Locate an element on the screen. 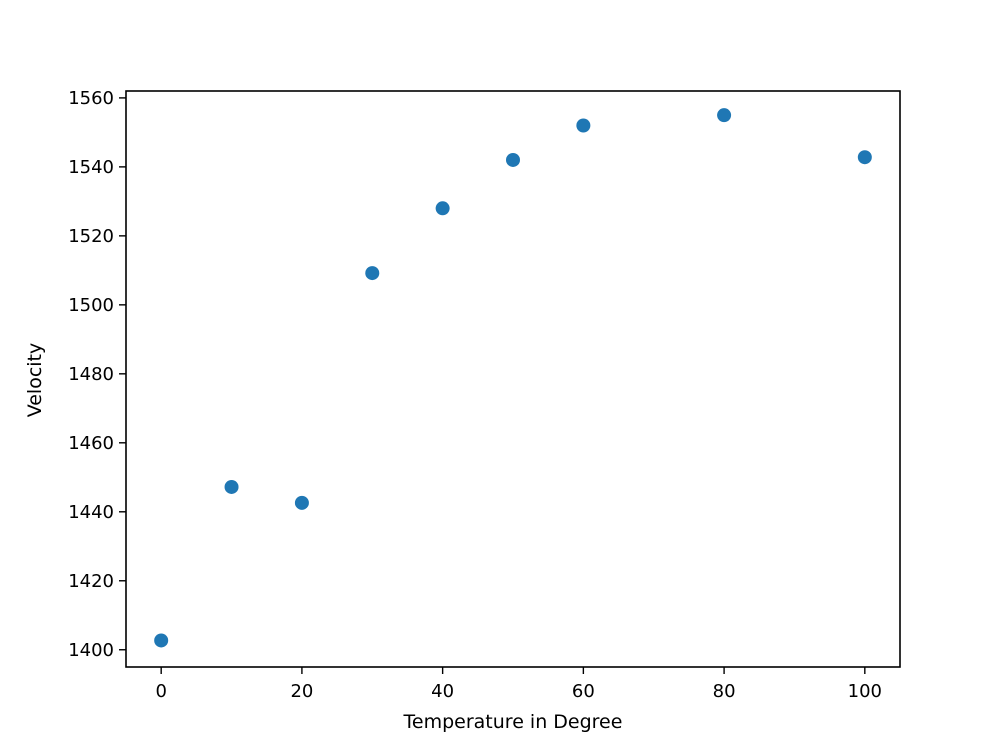  y-tick-label: 1480 is located at coordinates (91, 374).